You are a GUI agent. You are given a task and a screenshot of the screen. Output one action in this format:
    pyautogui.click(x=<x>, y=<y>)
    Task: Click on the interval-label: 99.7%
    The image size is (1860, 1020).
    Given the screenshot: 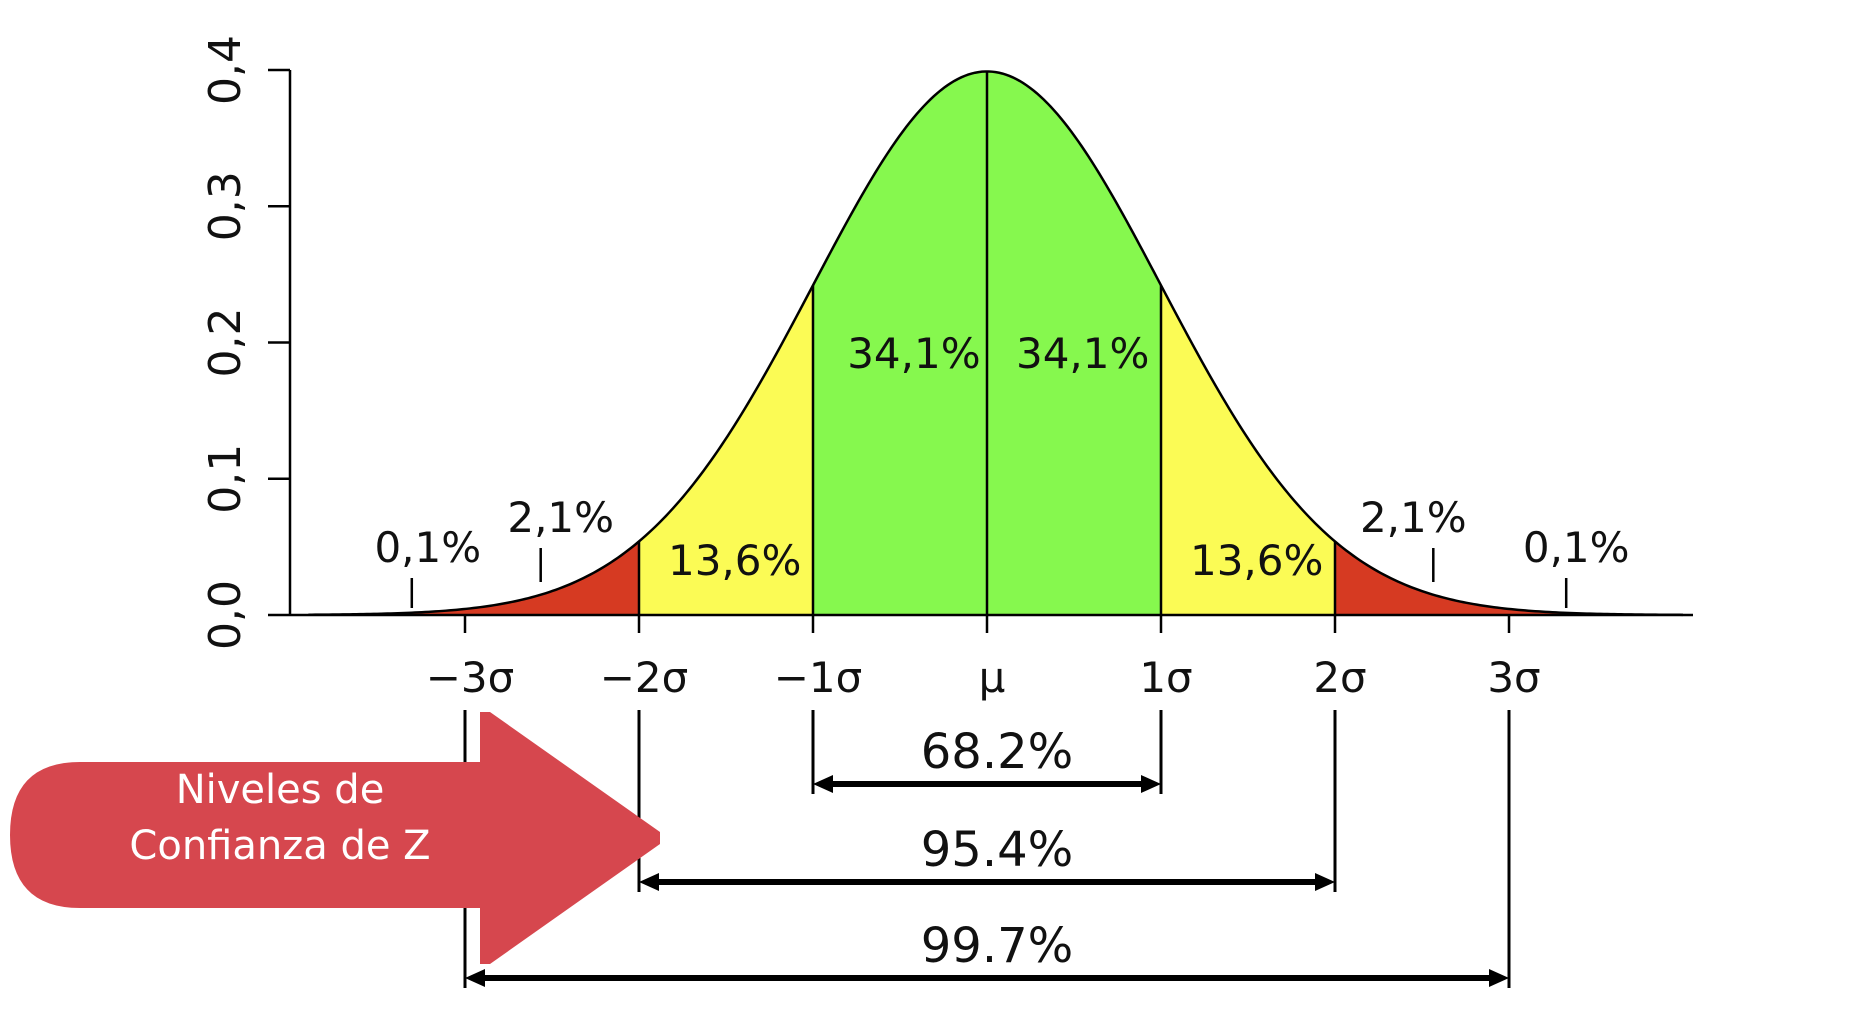 What is the action you would take?
    pyautogui.click(x=997, y=946)
    